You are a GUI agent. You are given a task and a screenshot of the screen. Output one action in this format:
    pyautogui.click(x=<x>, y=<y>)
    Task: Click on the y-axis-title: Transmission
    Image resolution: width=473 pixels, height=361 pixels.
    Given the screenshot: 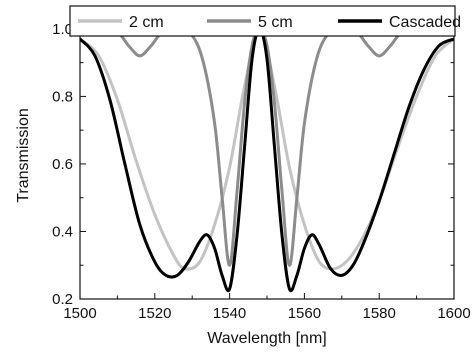 What is the action you would take?
    pyautogui.click(x=23, y=155)
    